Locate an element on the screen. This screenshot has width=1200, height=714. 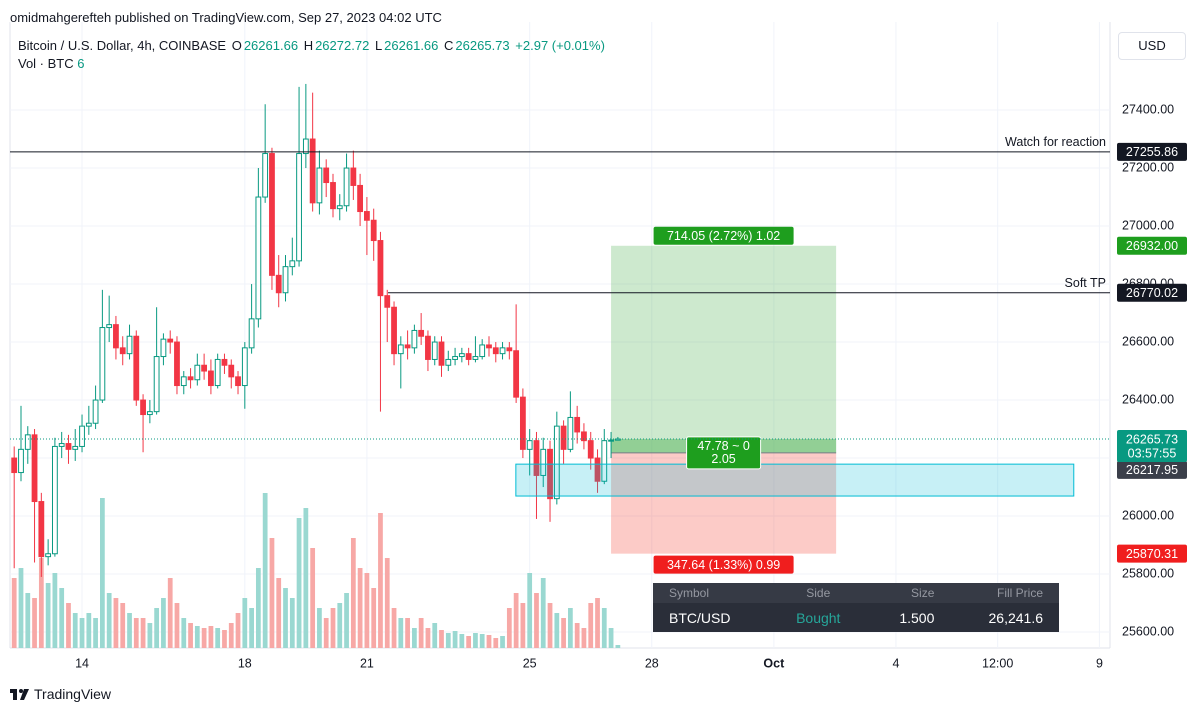
symbol: Bitcoin / U.S. Dollar, 4h, COINBASE is located at coordinates (122, 45).